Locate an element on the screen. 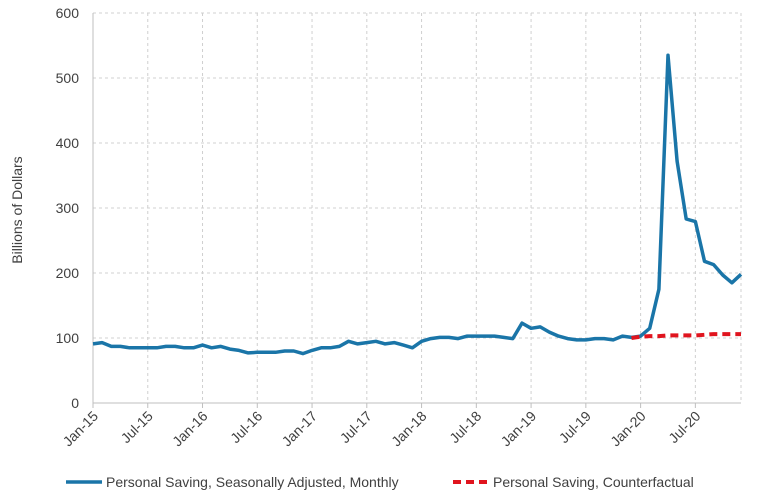 The width and height of the screenshot is (763, 495). x-tick-label: Jul-20 is located at coordinates (684, 427).